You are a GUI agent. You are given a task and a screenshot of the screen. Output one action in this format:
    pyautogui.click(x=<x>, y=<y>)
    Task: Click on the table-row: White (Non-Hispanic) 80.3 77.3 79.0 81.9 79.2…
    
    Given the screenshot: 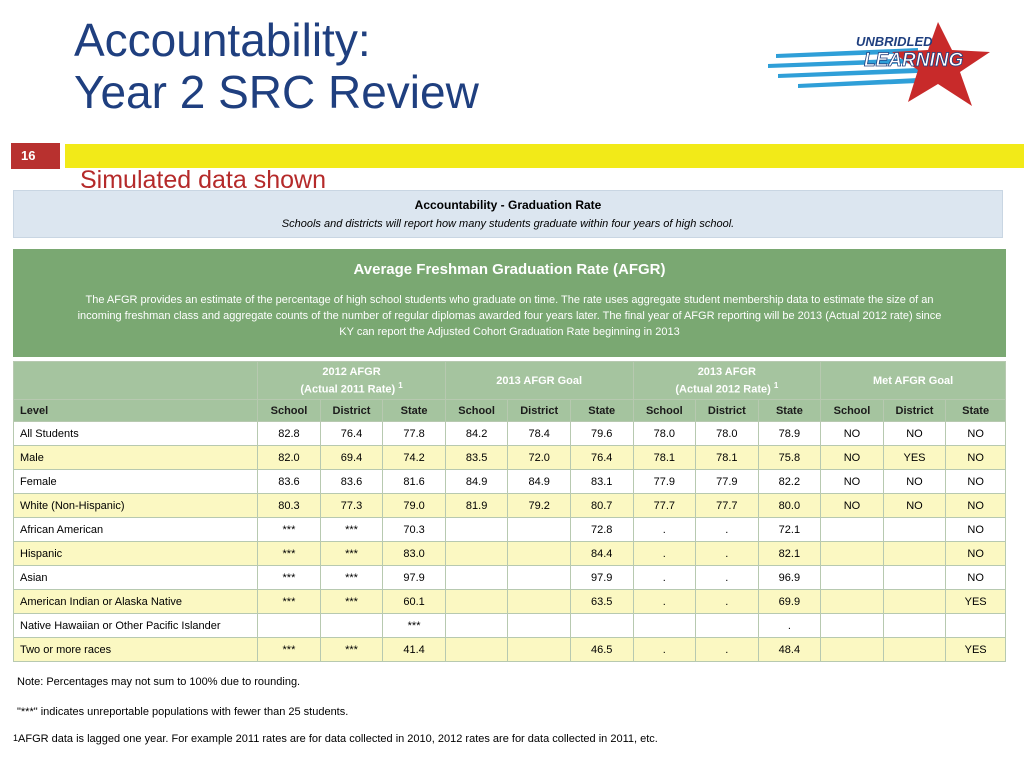 What is the action you would take?
    pyautogui.click(x=509, y=505)
    